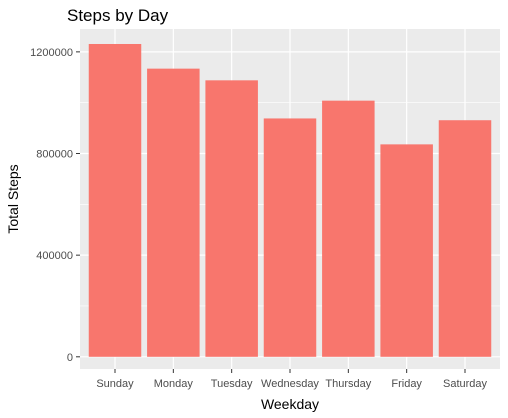 Image resolution: width=508 pixels, height=418 pixels. I want to click on y-axis-title: Total Steps, so click(13, 198).